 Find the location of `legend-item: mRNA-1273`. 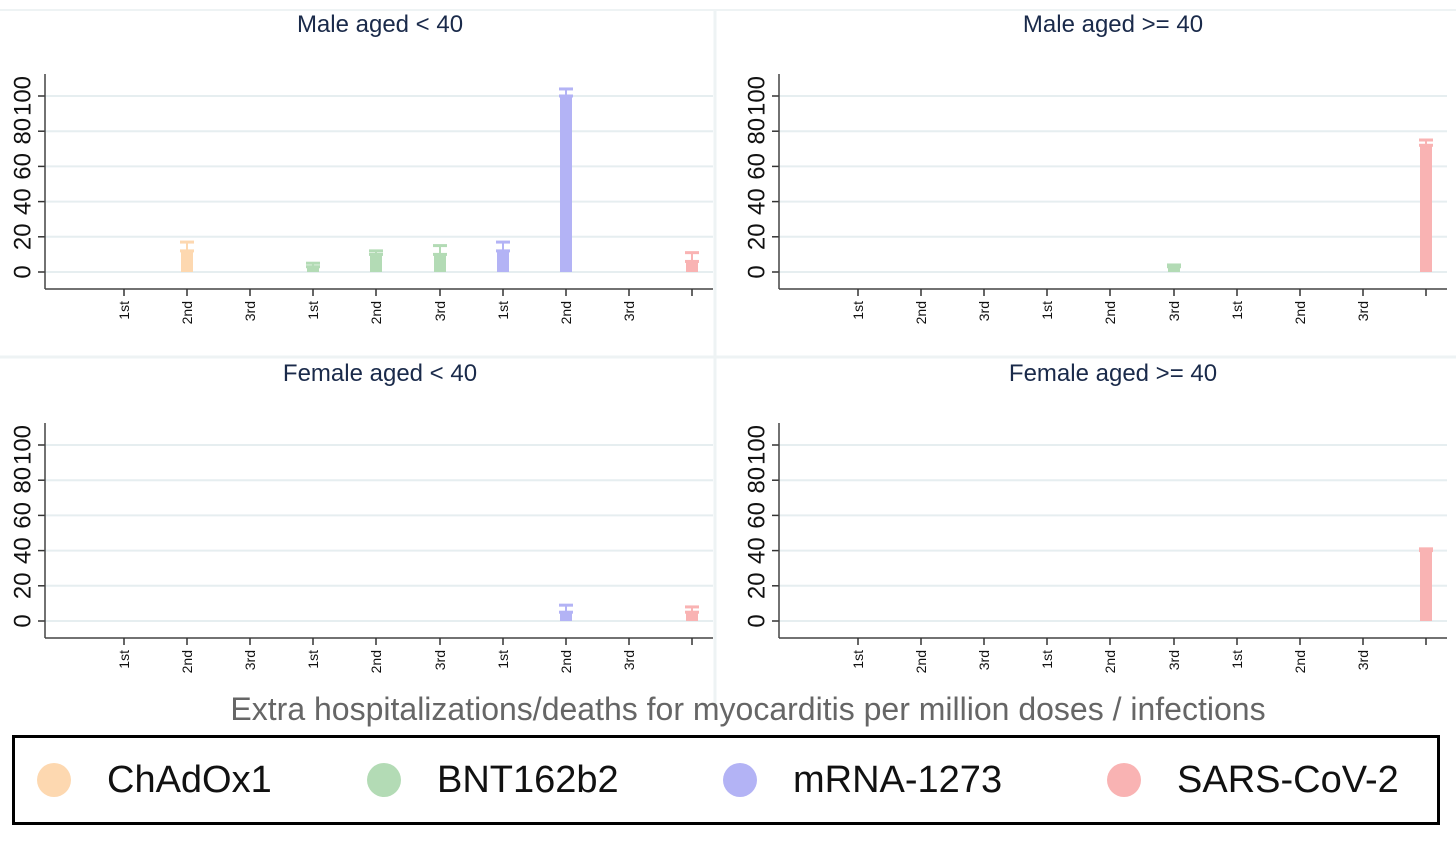

legend-item: mRNA-1273 is located at coordinates (862, 780).